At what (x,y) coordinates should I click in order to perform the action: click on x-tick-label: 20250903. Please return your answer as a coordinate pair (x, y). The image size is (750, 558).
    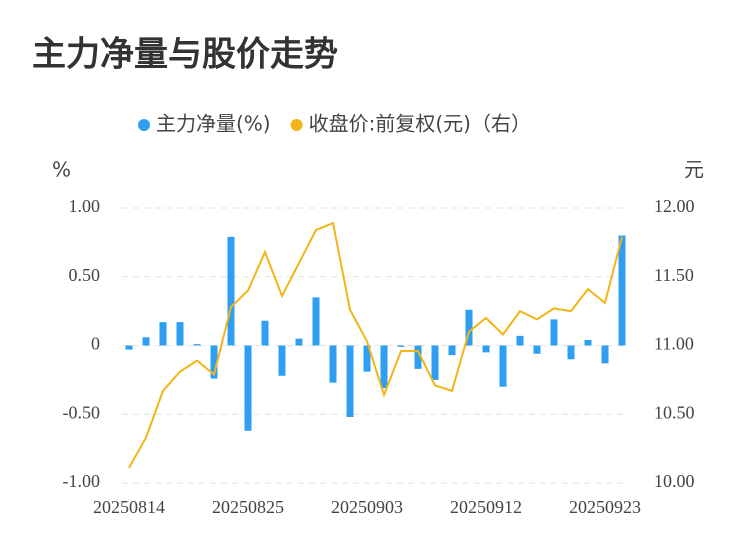
    Looking at the image, I should click on (367, 507).